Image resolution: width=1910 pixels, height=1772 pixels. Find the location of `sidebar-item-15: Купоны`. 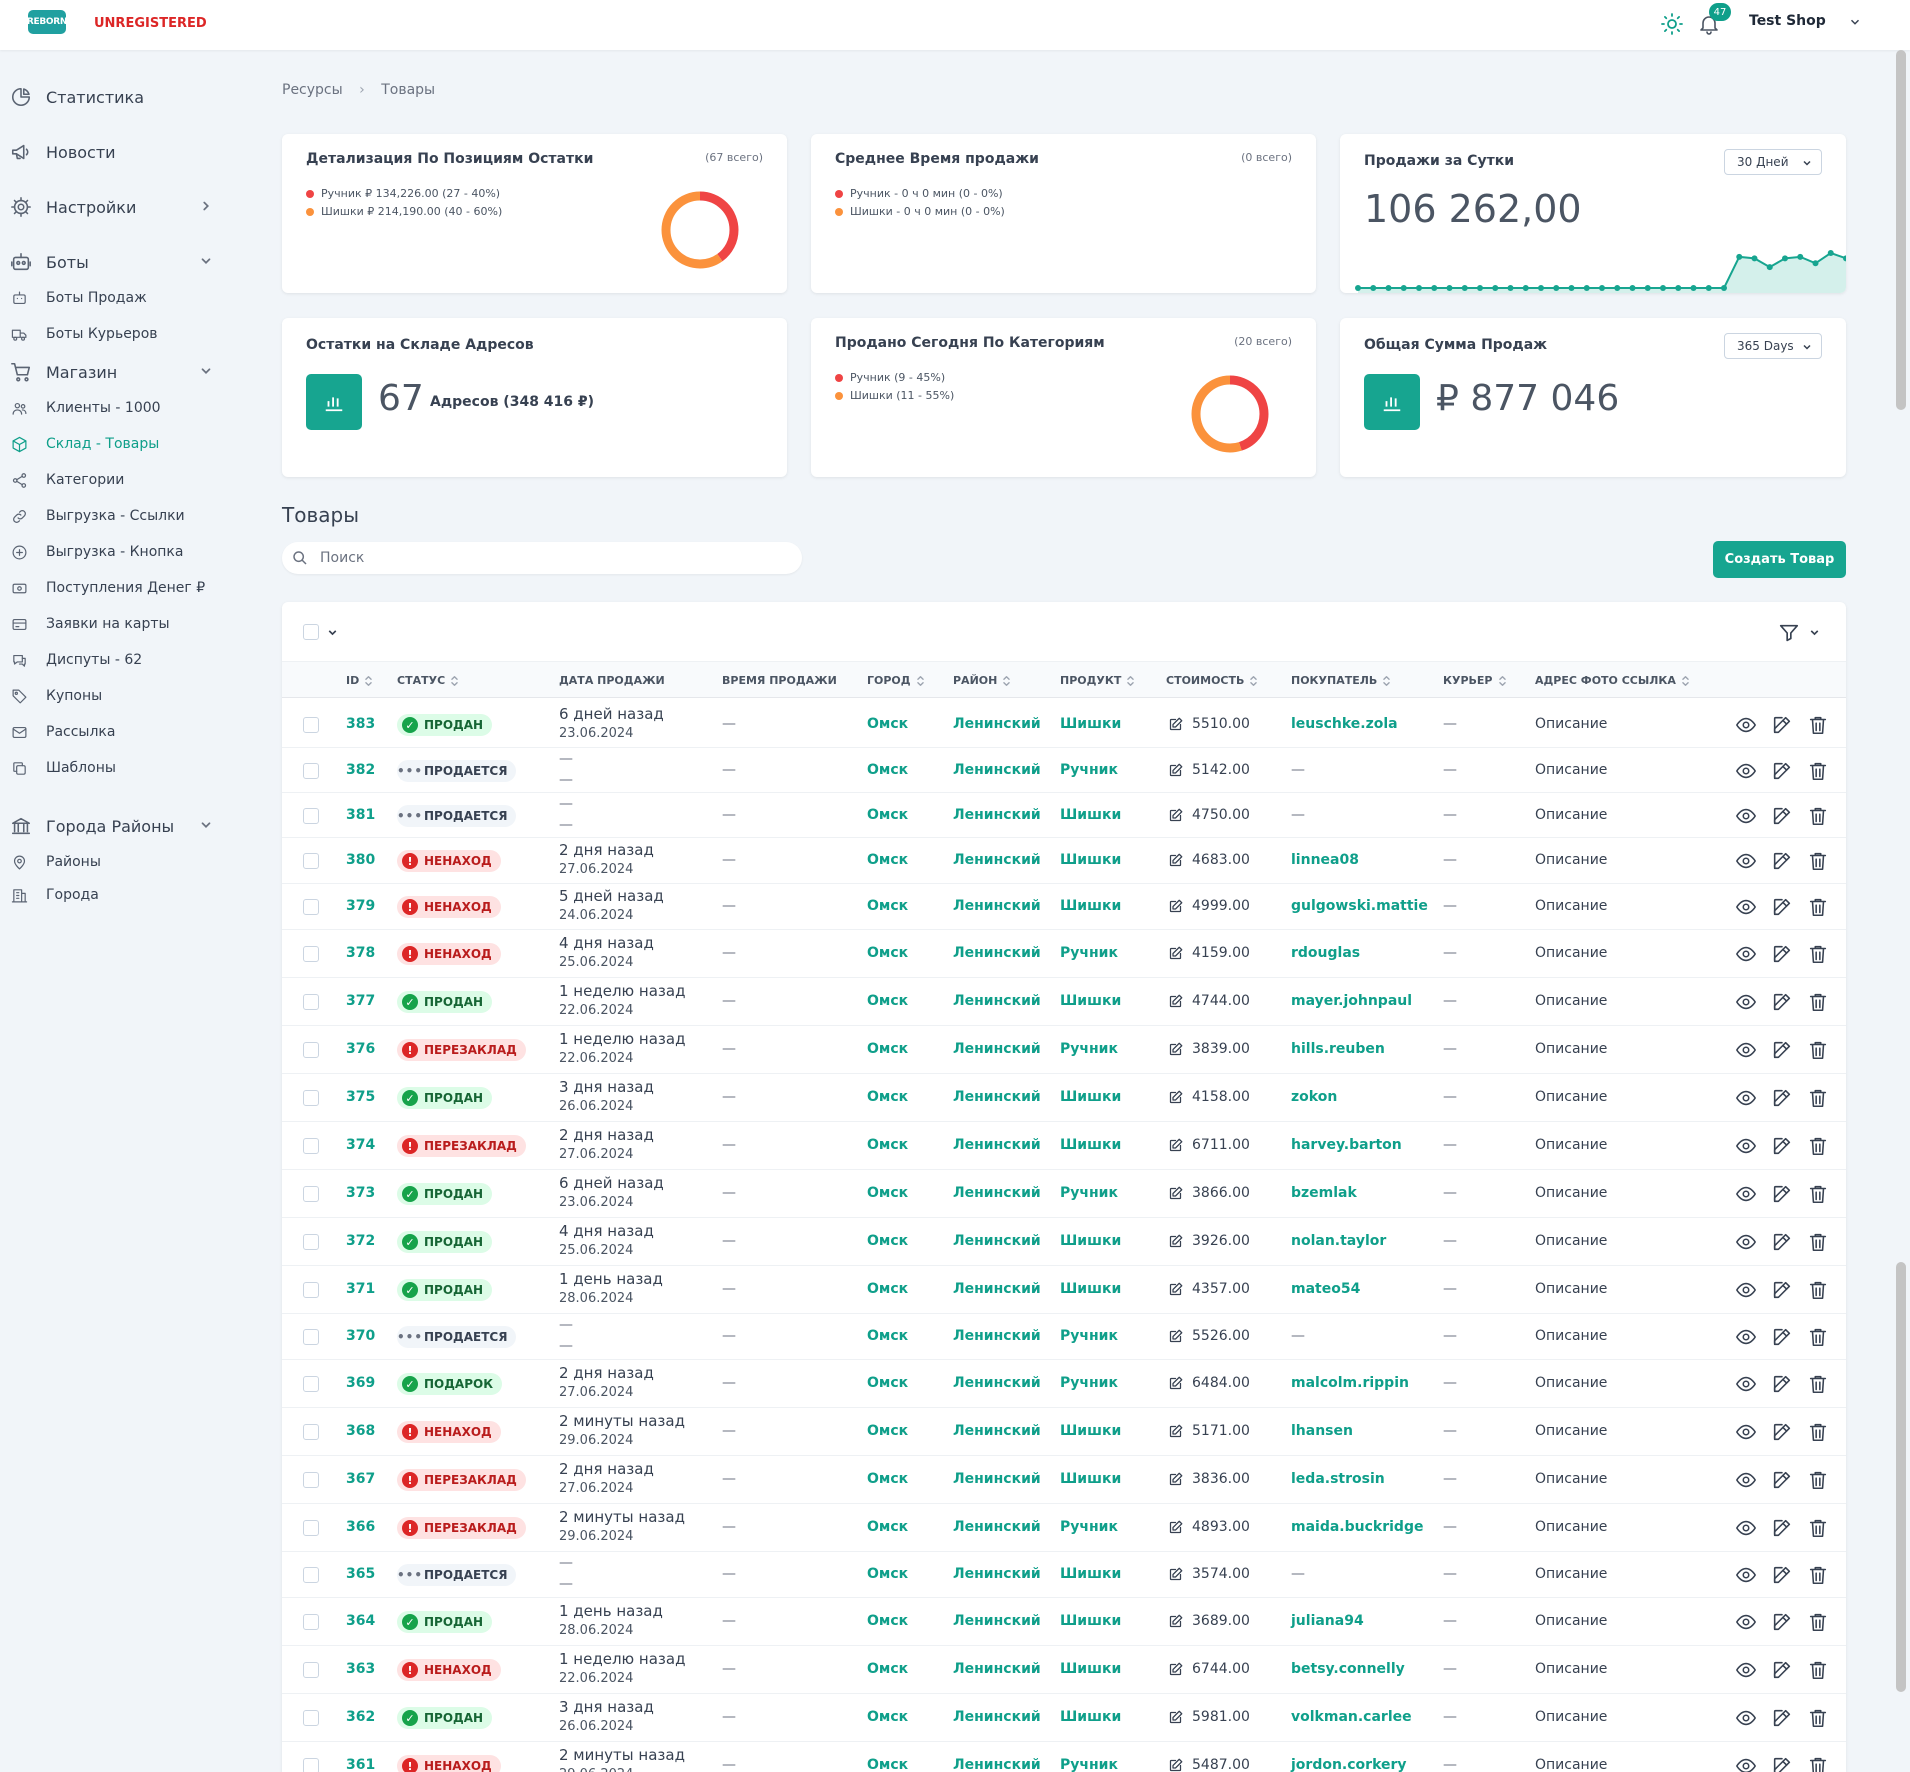

sidebar-item-15: Купоны is located at coordinates (51, 696).